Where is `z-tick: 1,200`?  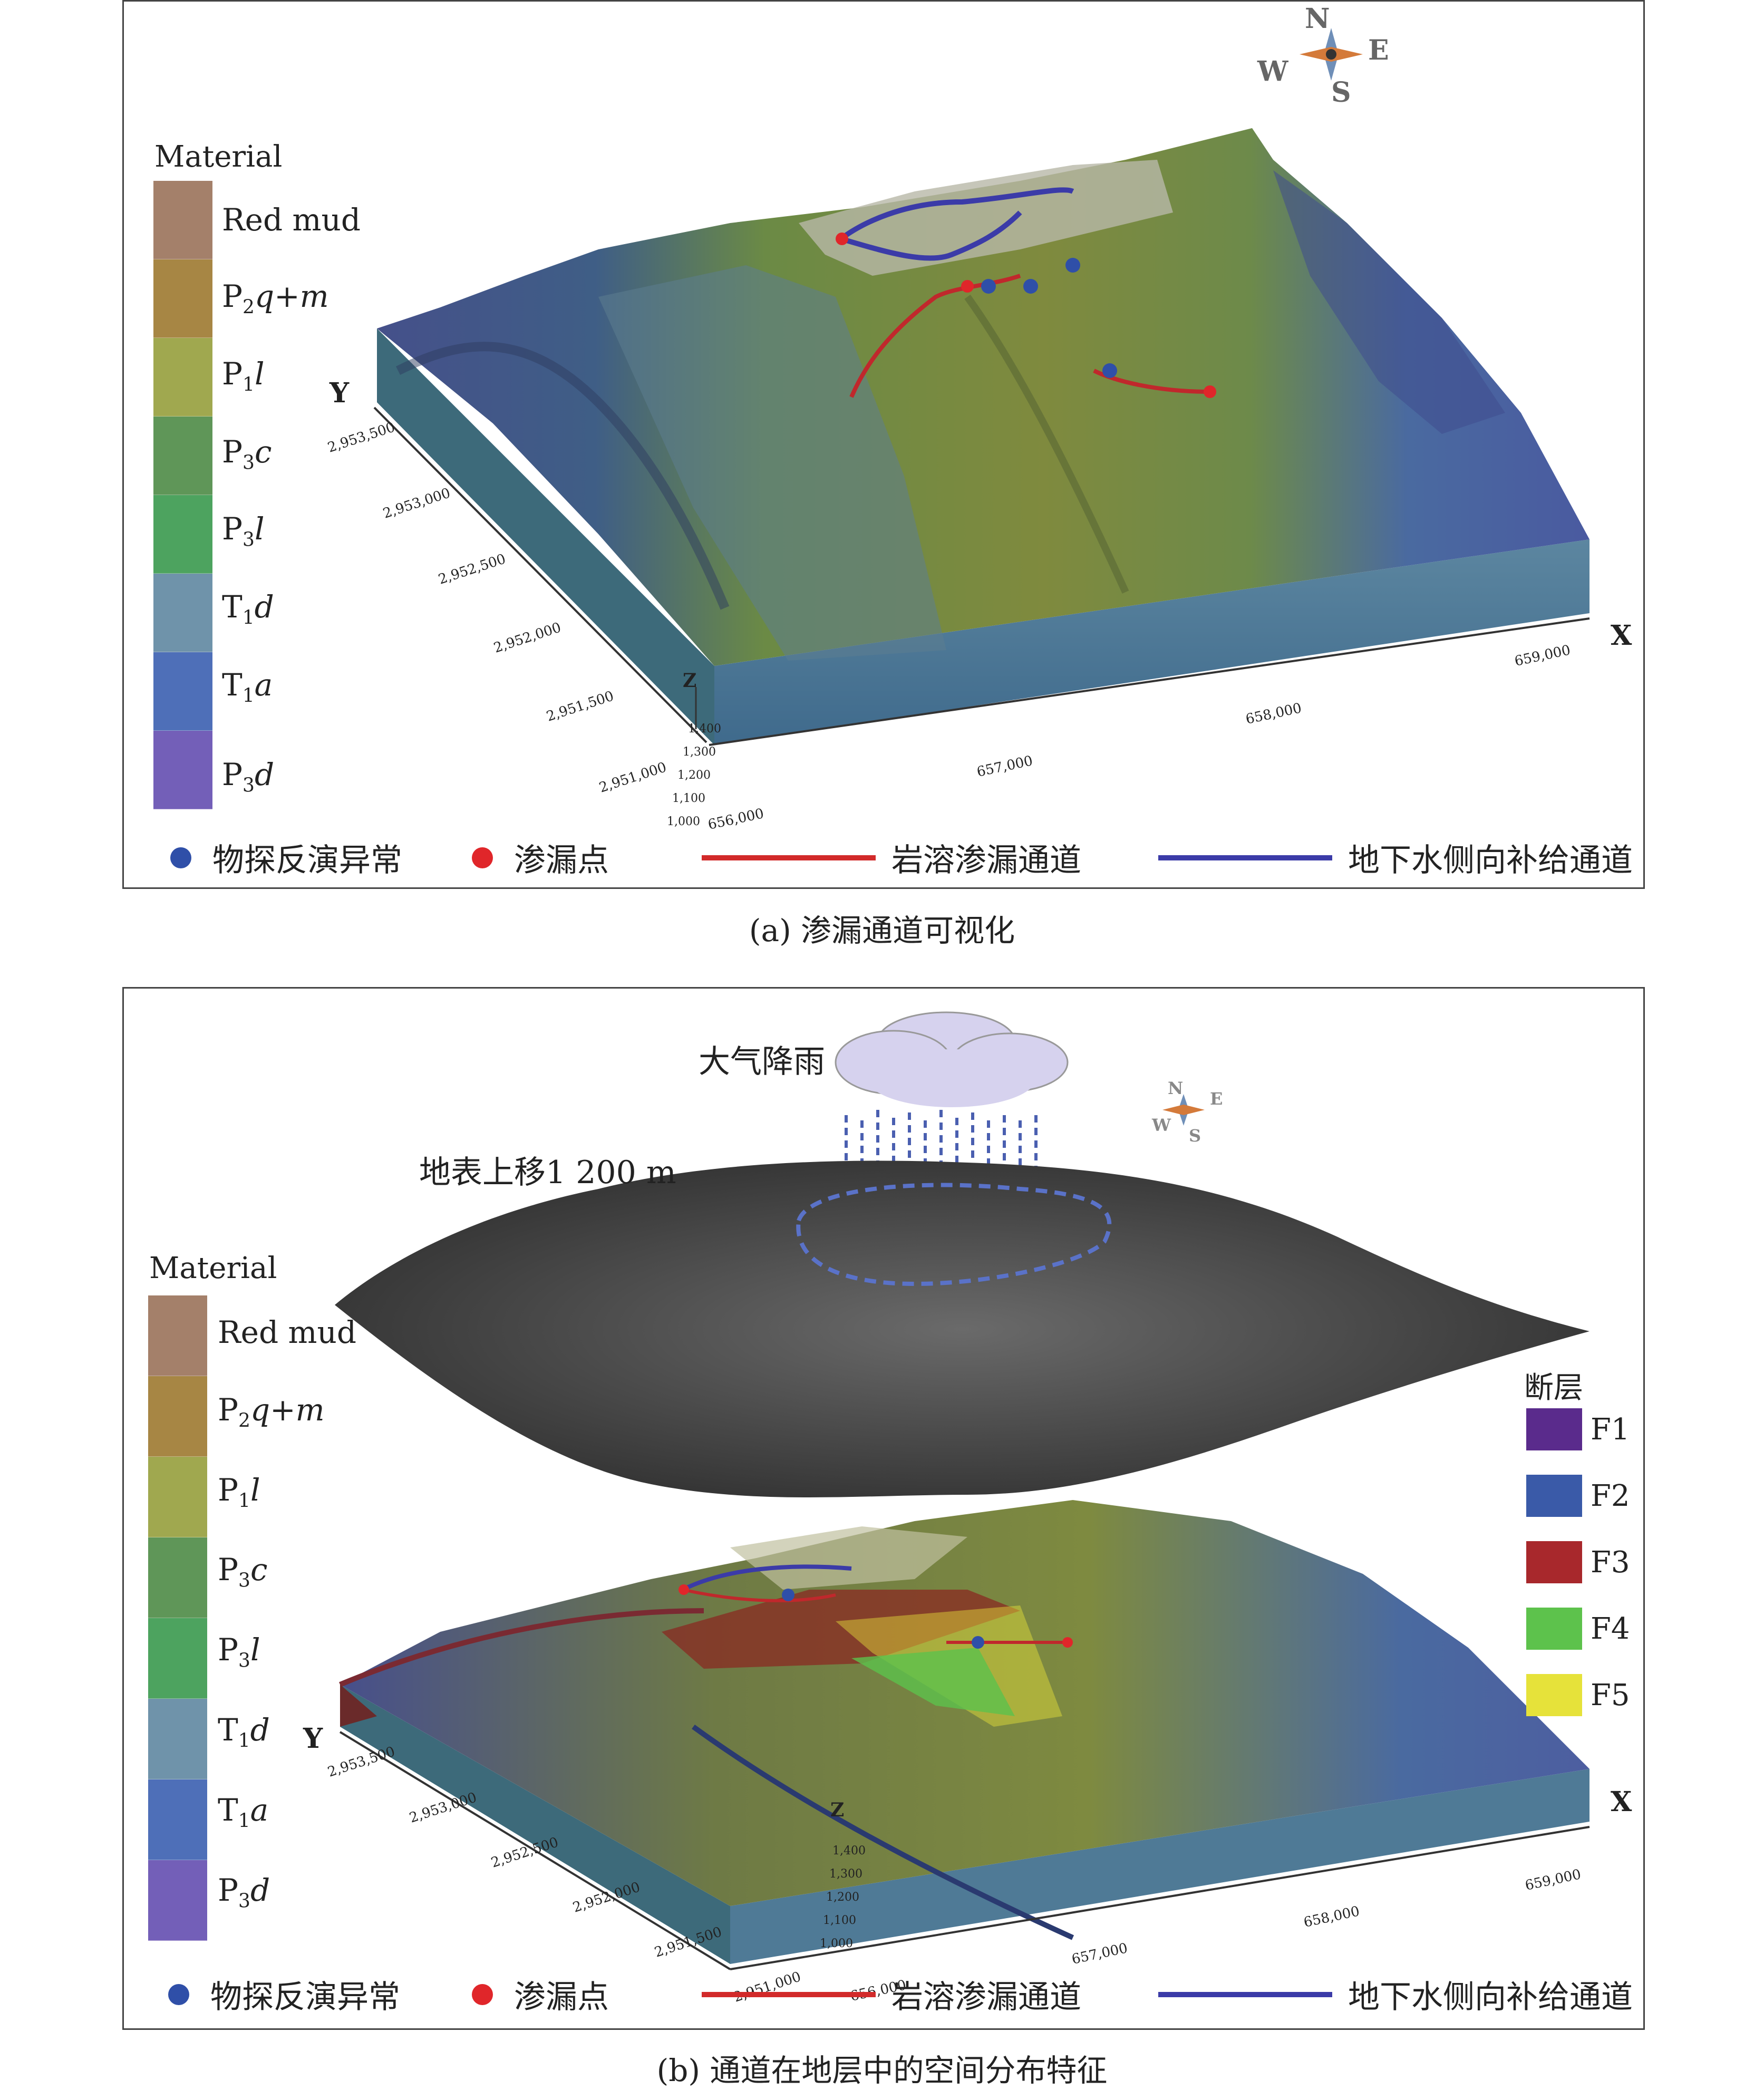
z-tick: 1,200 is located at coordinates (694, 775).